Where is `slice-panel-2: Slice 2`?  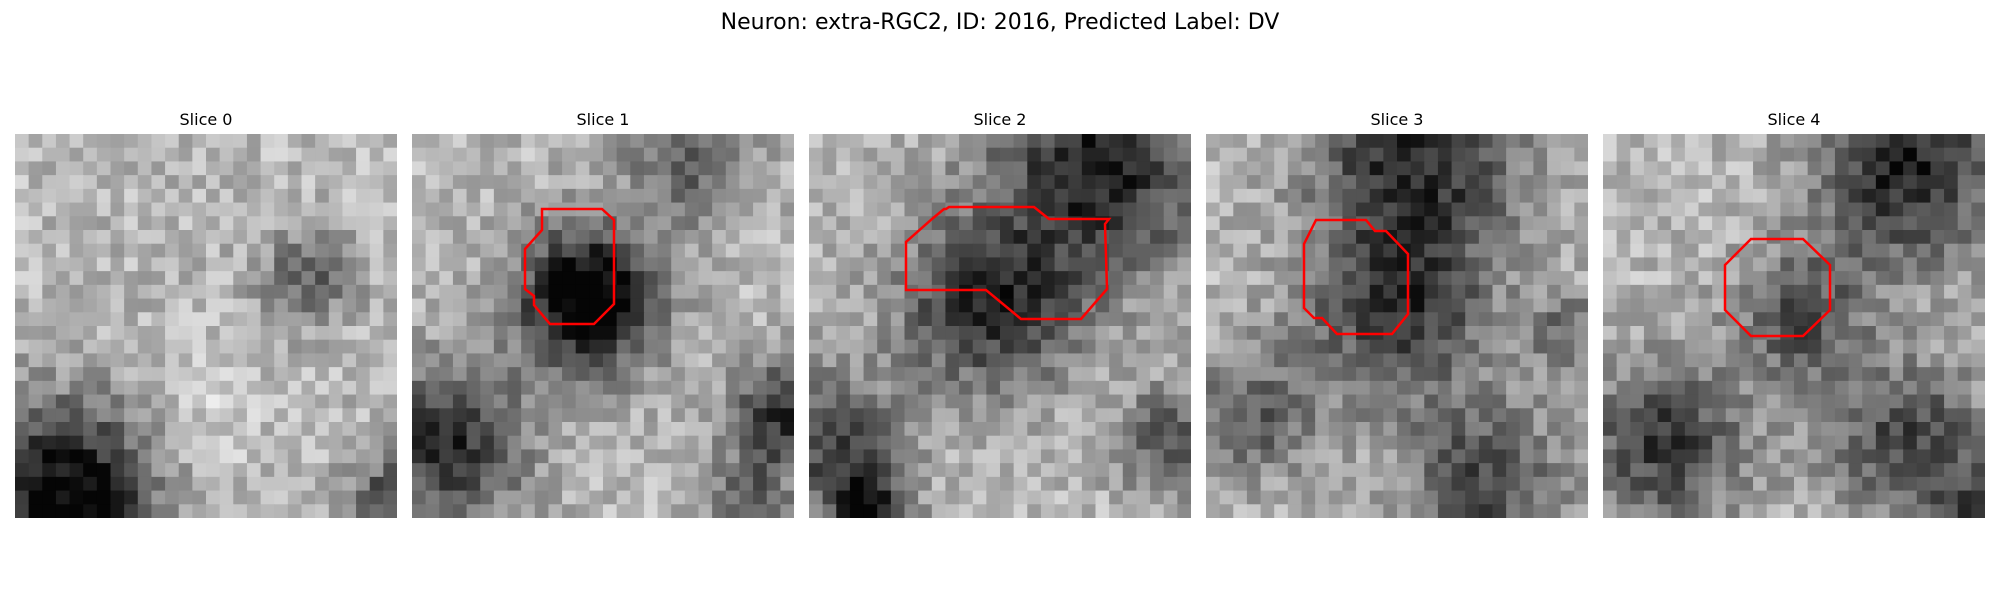 slice-panel-2: Slice 2 is located at coordinates (1000, 314).